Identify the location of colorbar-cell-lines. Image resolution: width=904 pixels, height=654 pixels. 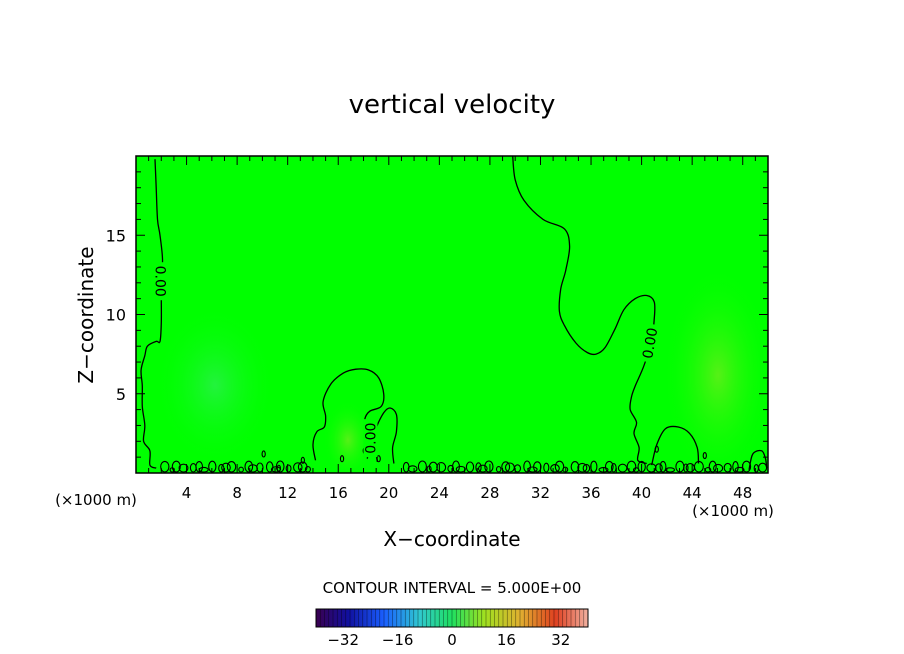
(452, 618).